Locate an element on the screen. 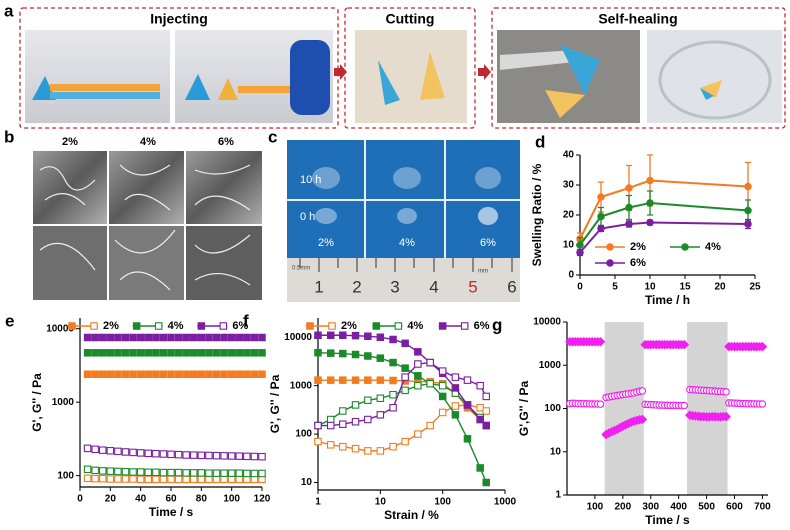 The width and height of the screenshot is (790, 530). y-tick-label: 20 is located at coordinates (569, 215).